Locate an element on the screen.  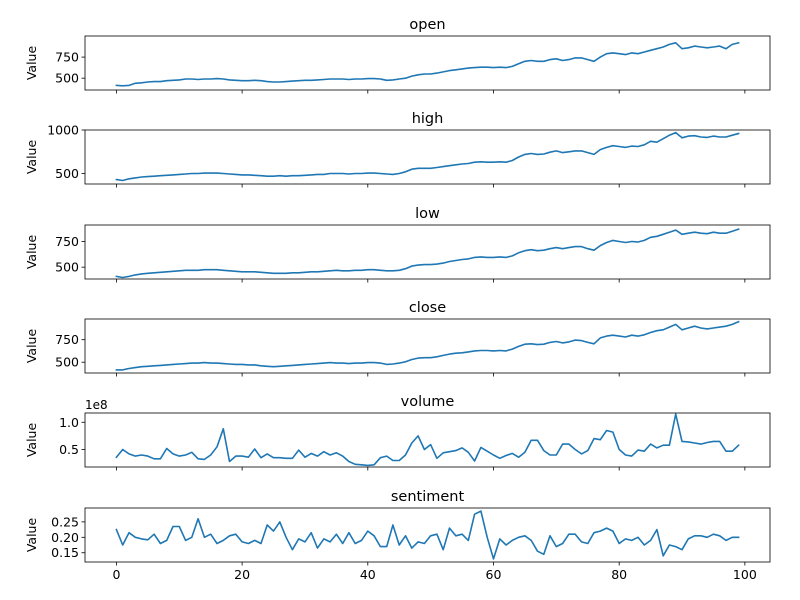
axes-frame-low is located at coordinates (427, 252).